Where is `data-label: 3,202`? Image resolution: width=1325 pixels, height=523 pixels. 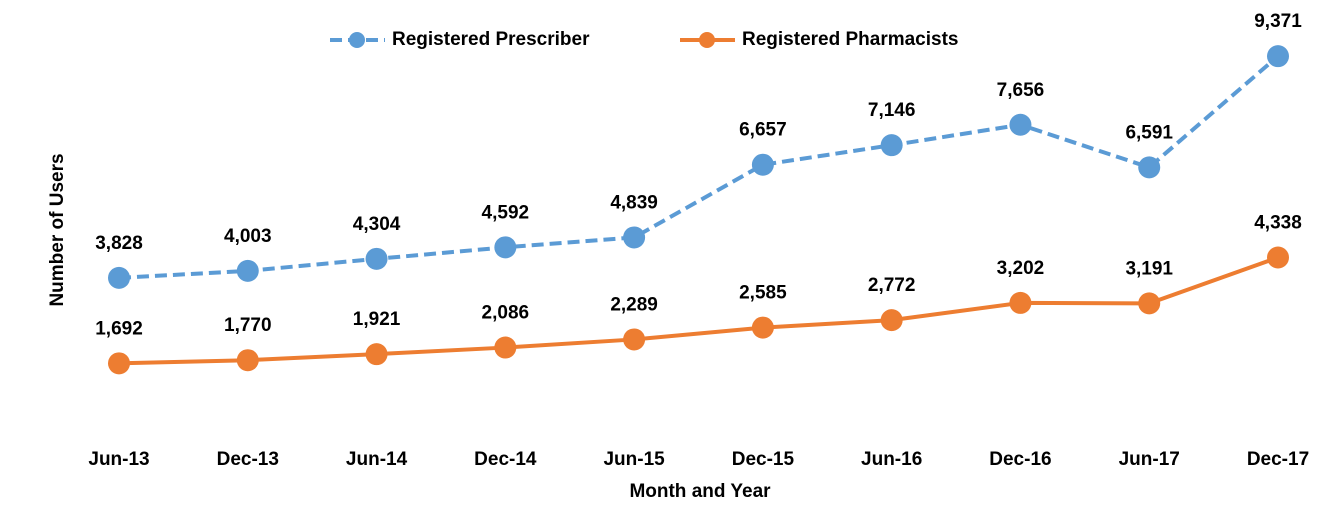 data-label: 3,202 is located at coordinates (1021, 268).